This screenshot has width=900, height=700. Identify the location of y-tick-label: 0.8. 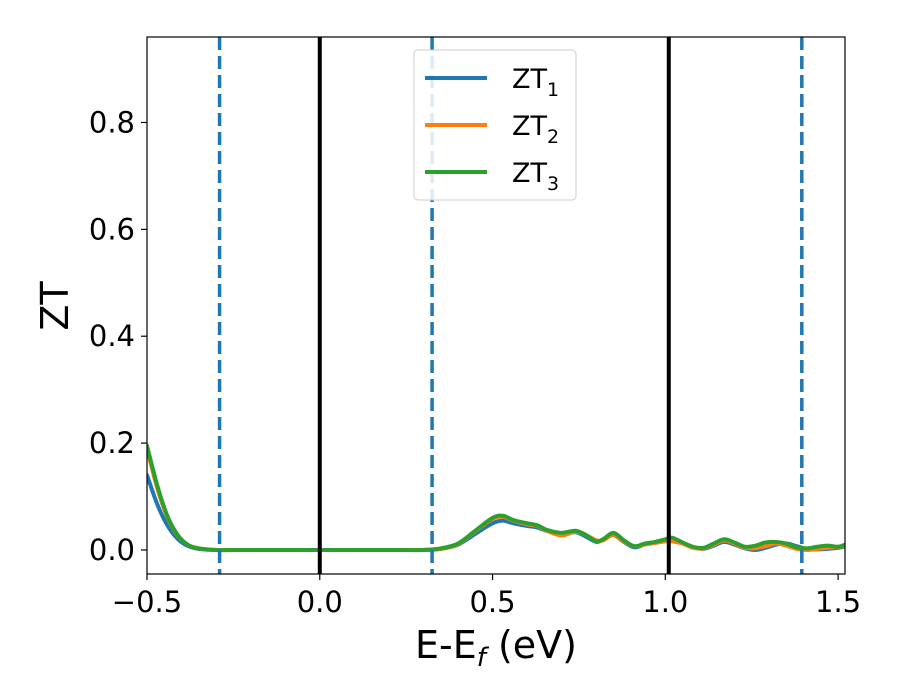
(112, 122).